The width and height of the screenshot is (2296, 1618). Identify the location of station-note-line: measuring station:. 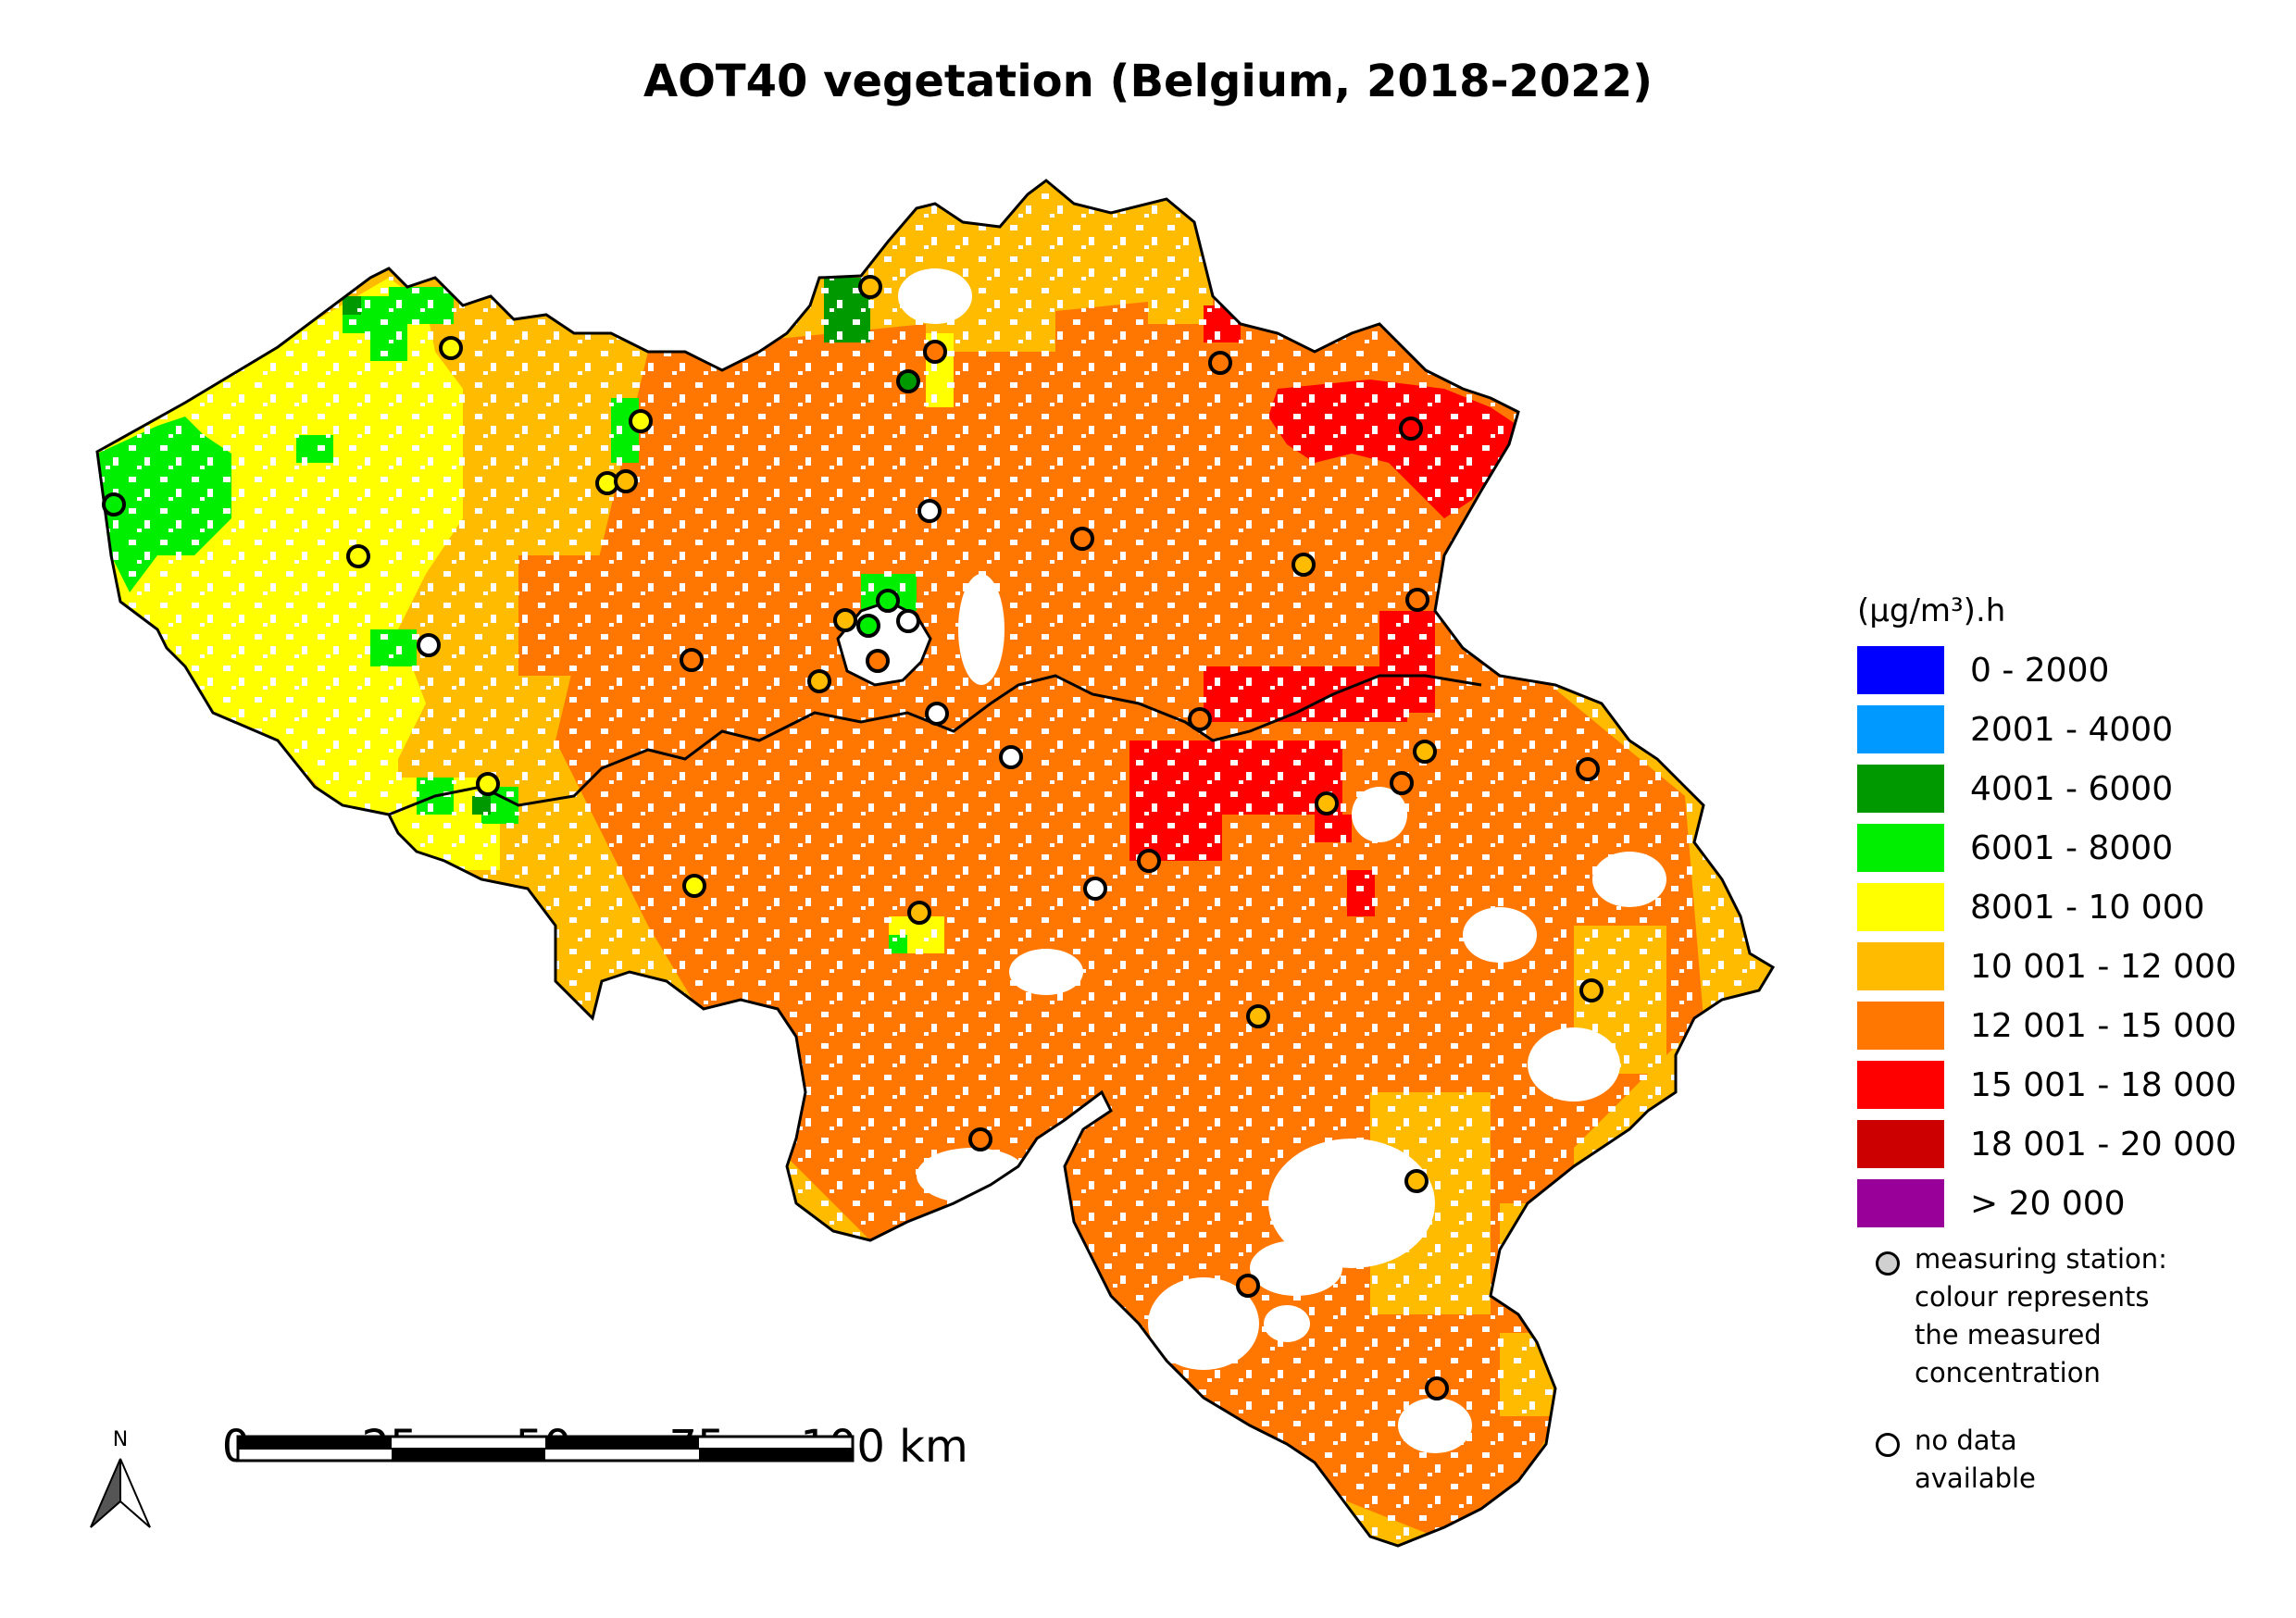
(2041, 1259).